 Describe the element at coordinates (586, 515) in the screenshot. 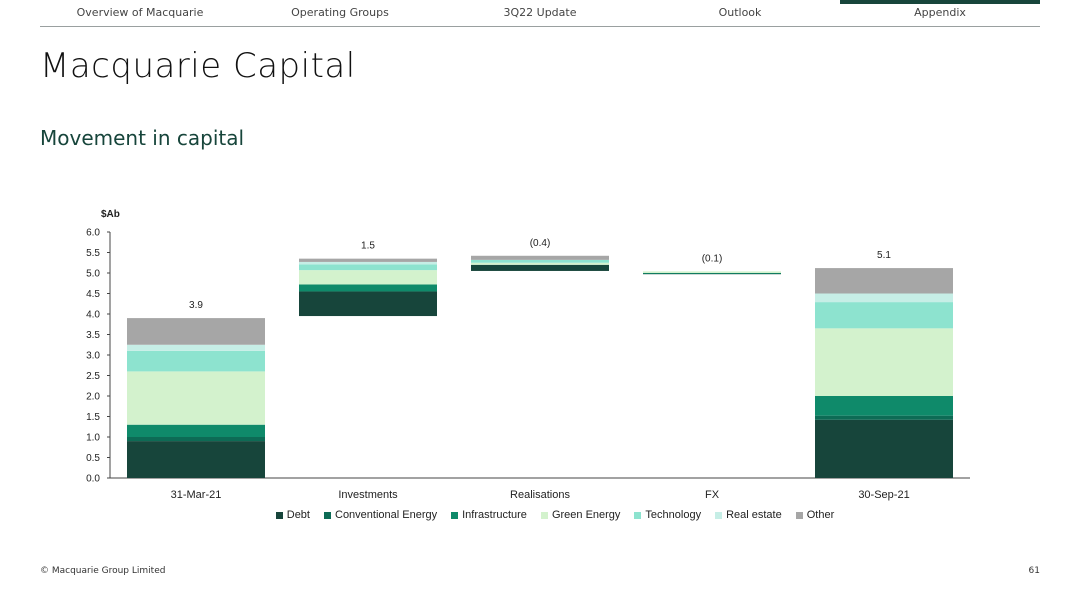

I see `legend-label: Green Energy` at that location.